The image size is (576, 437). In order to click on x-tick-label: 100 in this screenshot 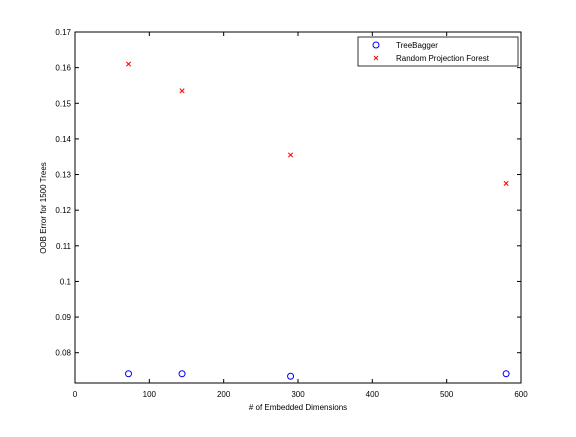, I will do `click(150, 394)`.